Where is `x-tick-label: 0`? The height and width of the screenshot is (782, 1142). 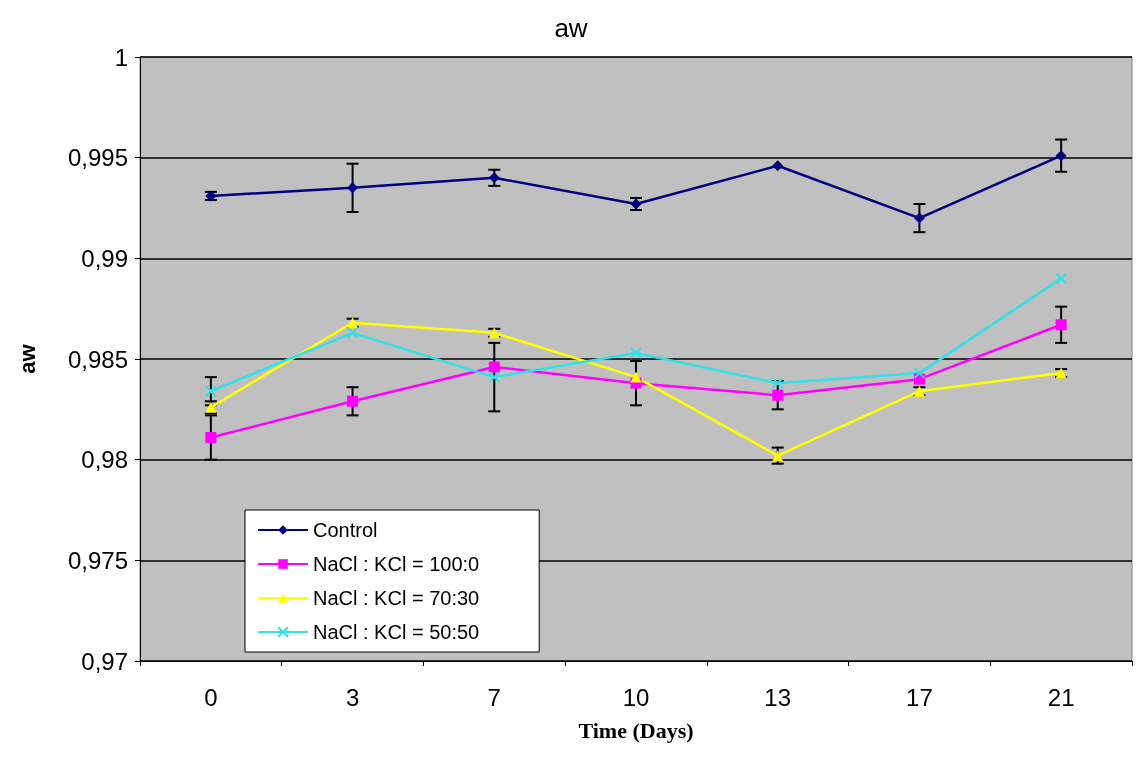 x-tick-label: 0 is located at coordinates (211, 697).